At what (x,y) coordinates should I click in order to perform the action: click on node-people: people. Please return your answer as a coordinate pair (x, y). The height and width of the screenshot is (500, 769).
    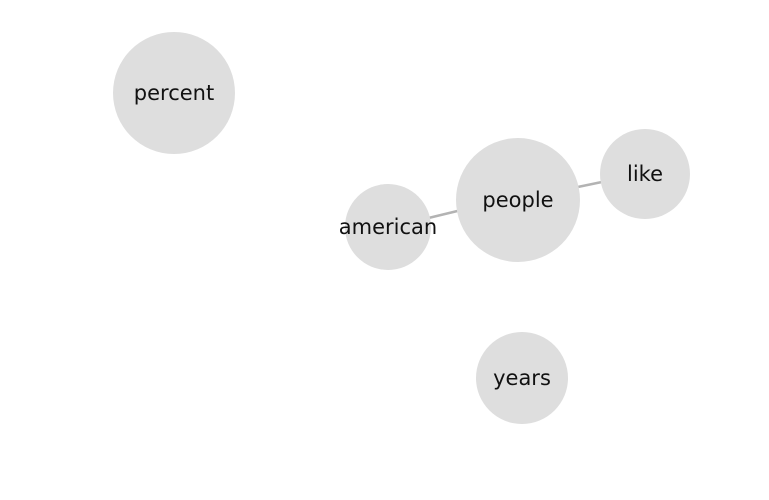
    Looking at the image, I should click on (518, 200).